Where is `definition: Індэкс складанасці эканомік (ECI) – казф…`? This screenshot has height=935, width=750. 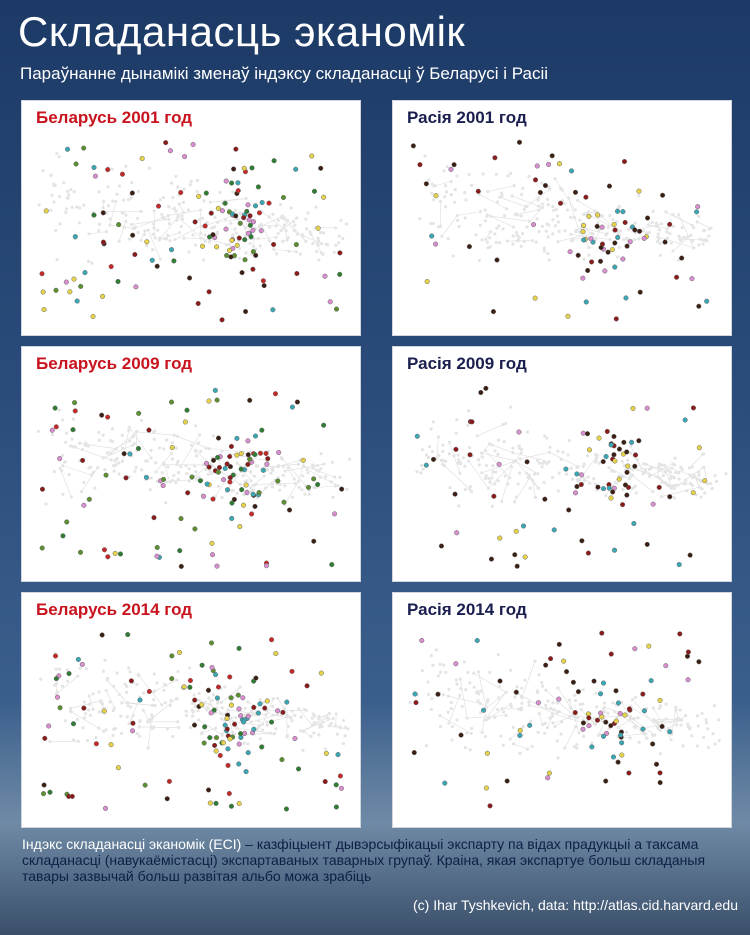
definition: Індэкс складанасці эканомік (ECI) – казф… is located at coordinates (379, 860).